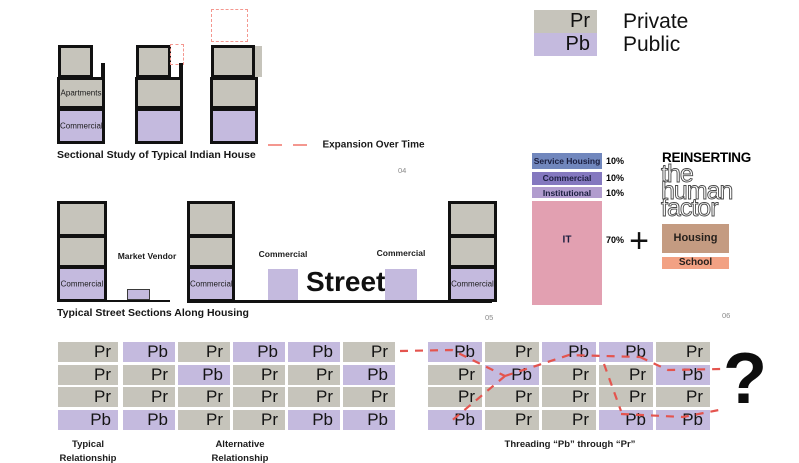 The image size is (799, 463). What do you see at coordinates (697, 191) in the screenshot?
I see `reinserting-subtitle-line2: human` at bounding box center [697, 191].